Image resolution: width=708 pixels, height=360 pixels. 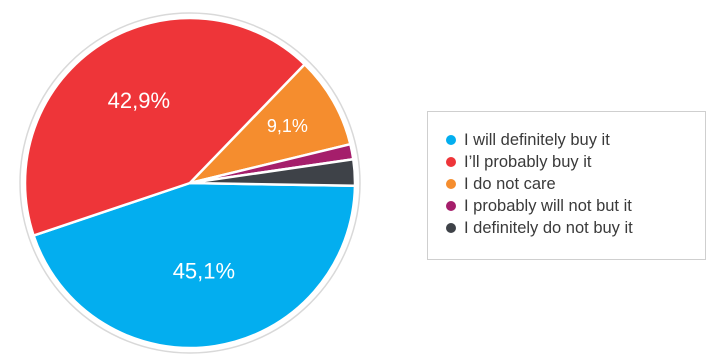 What do you see at coordinates (139, 100) in the screenshot?
I see `data-label: 42,9%` at bounding box center [139, 100].